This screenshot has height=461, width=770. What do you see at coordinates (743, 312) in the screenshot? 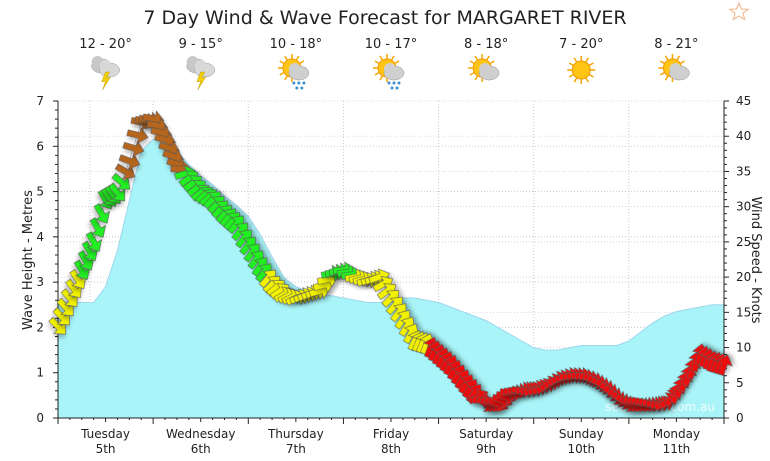
I see `y2-tick-label: 15` at bounding box center [743, 312].